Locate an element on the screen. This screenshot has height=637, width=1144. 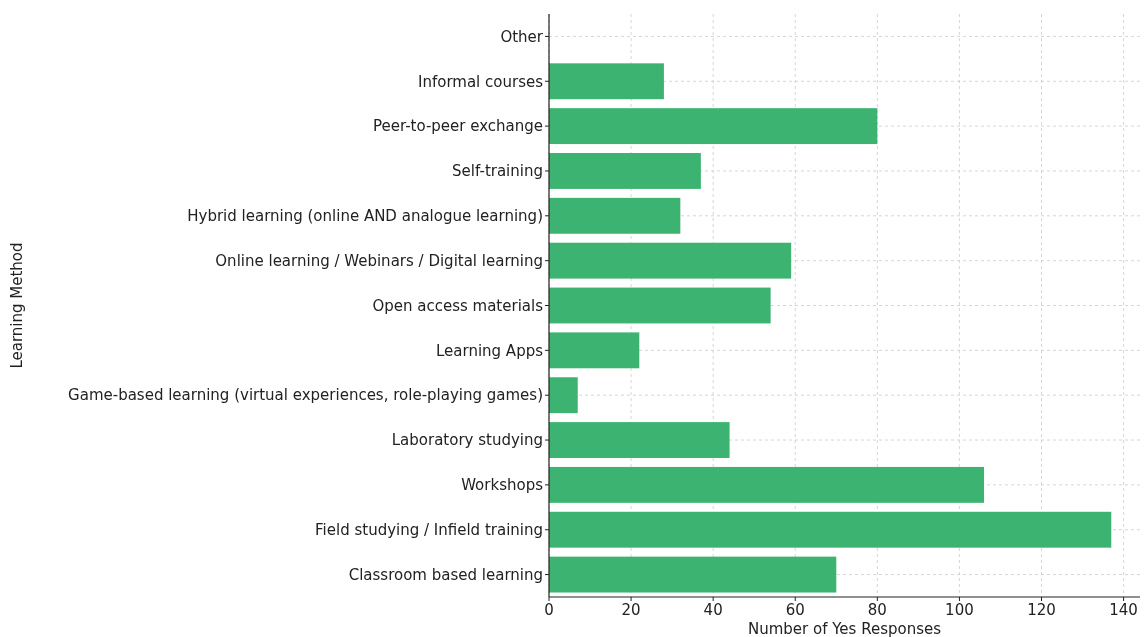
x-tick-label: 0 is located at coordinates (549, 610).